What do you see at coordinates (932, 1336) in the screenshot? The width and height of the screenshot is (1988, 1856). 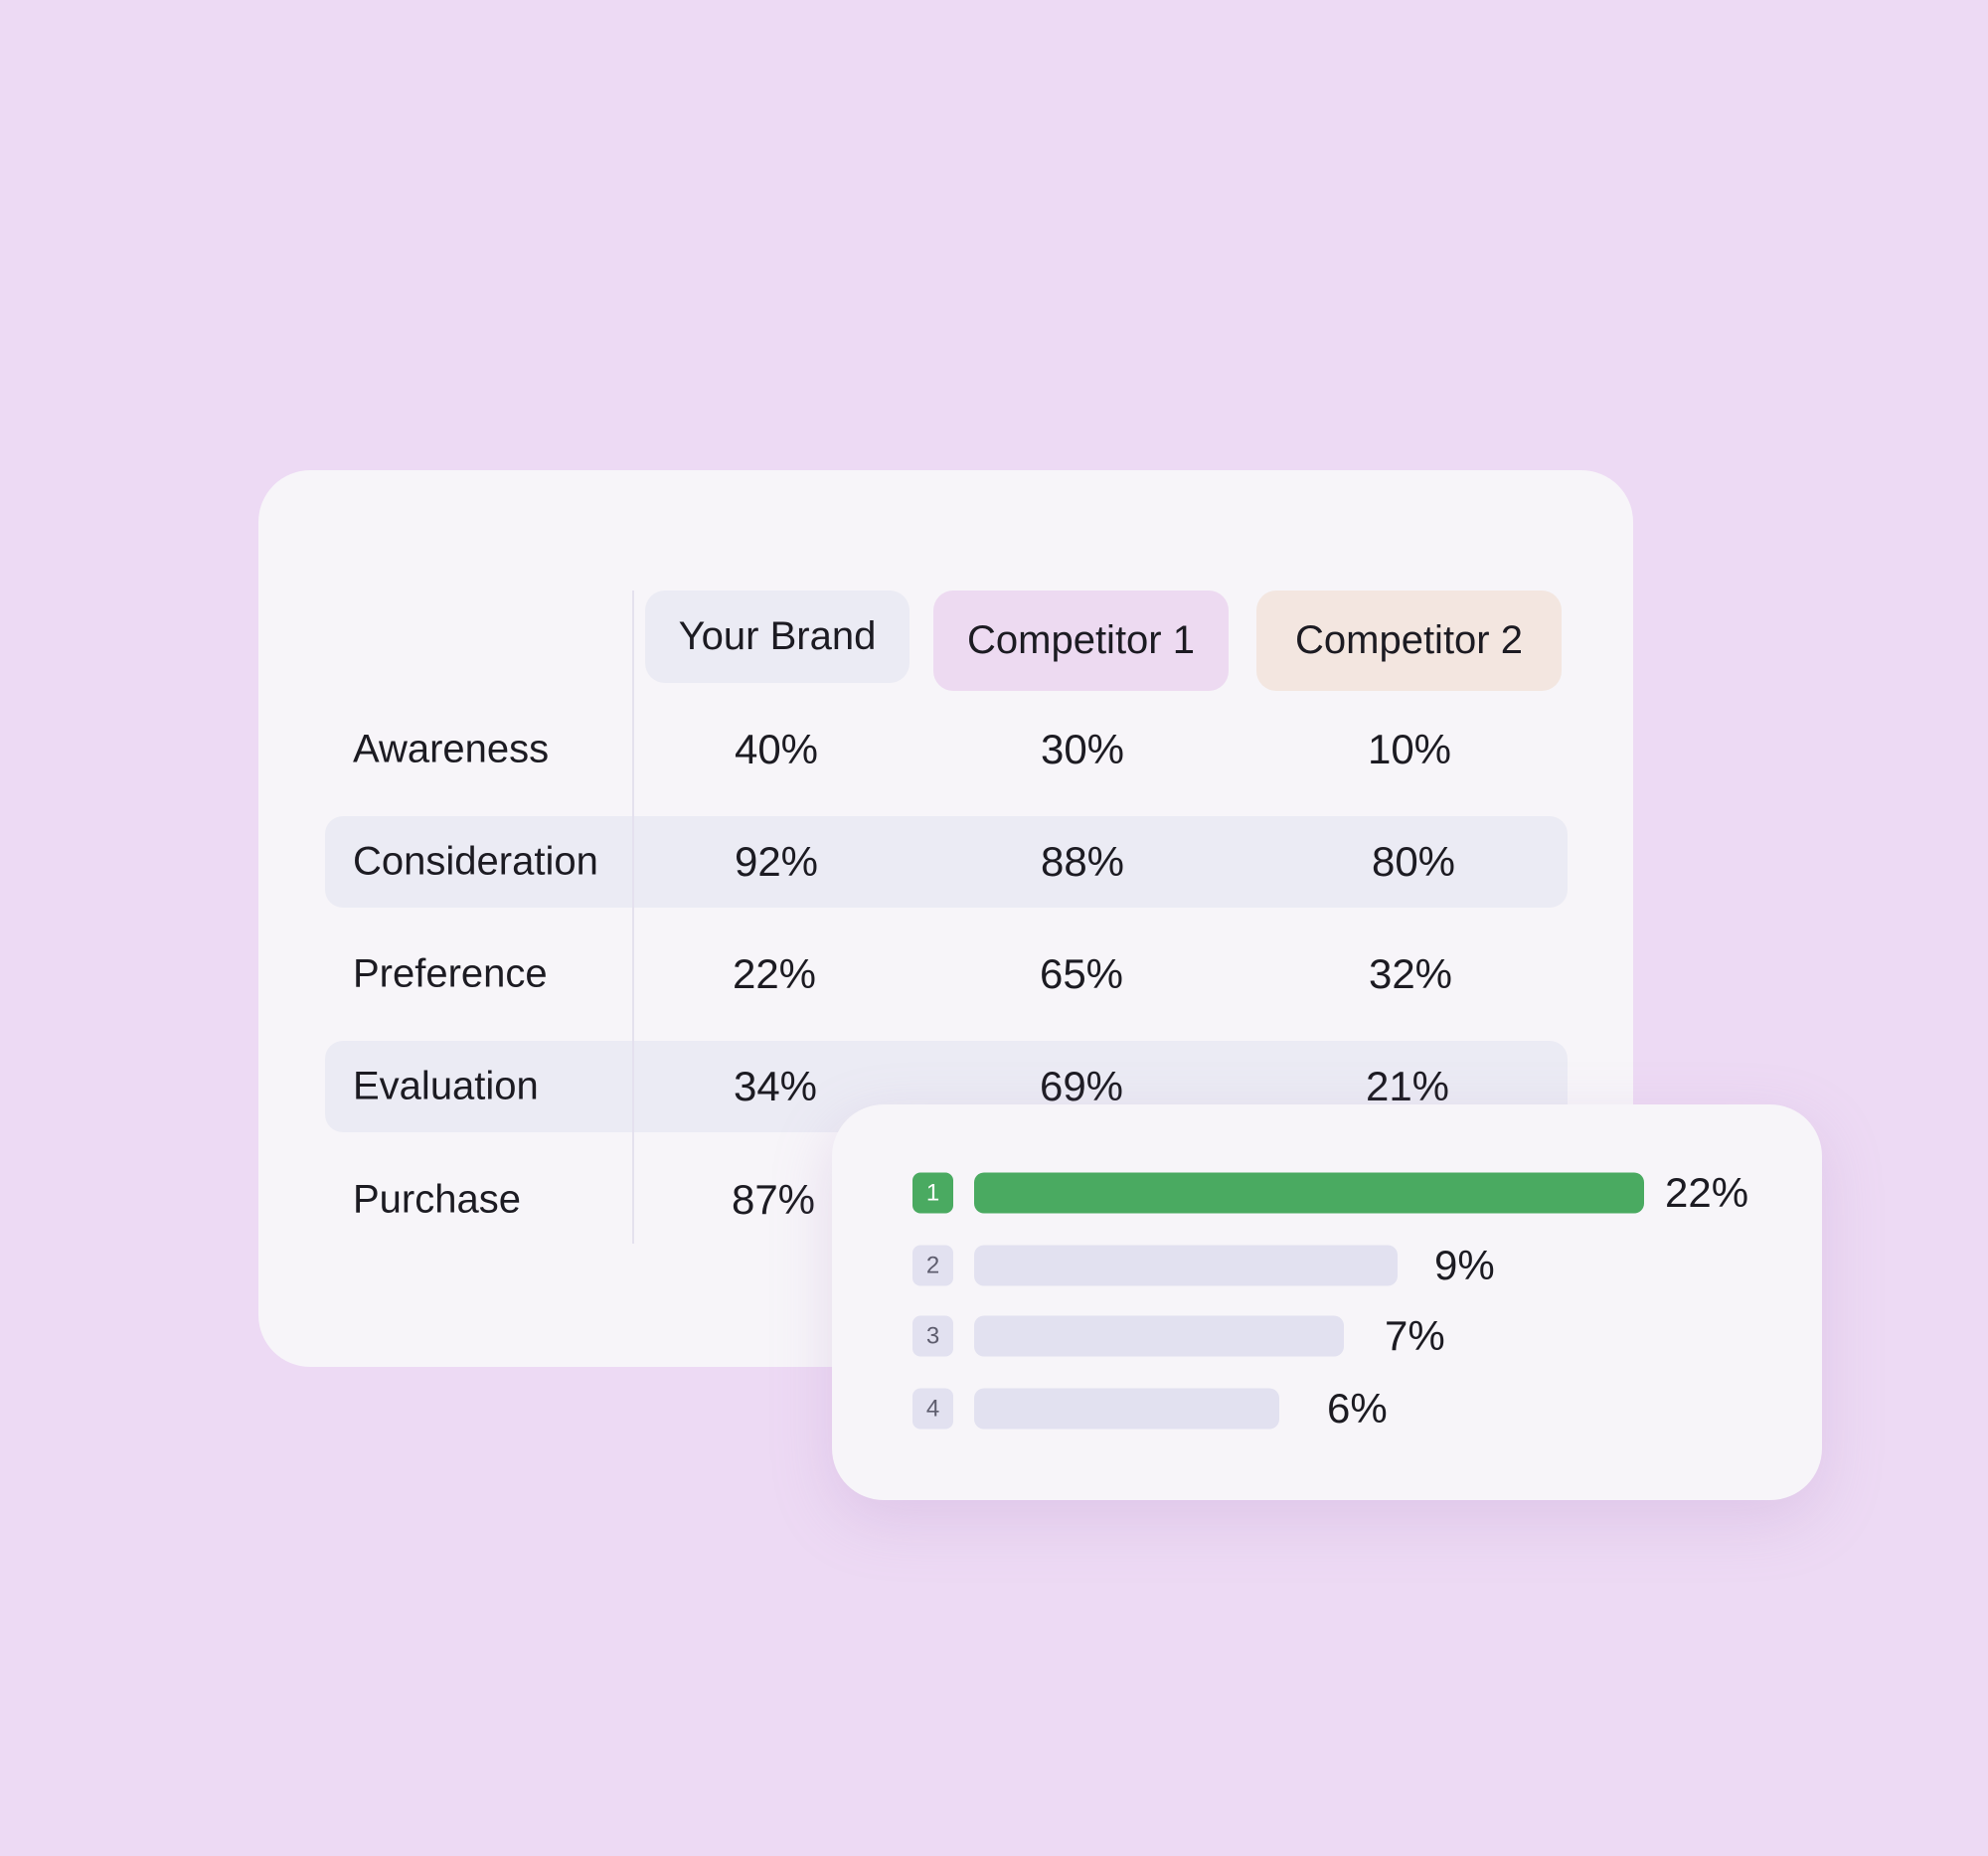 I see `rank-badge: 3` at bounding box center [932, 1336].